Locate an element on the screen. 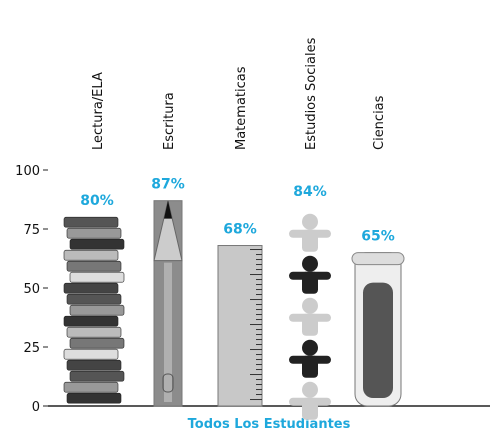 Image resolution: width=495 pixels, height=437 pixels. pencil-lead is located at coordinates (168, 209).